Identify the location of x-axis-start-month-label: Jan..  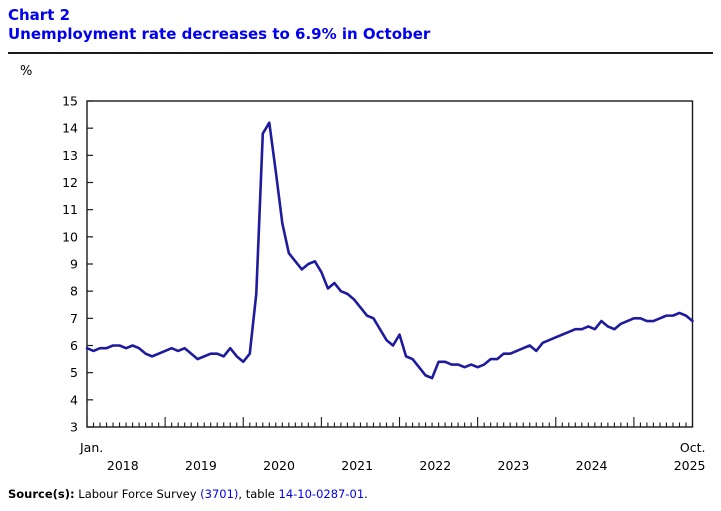
(91, 447).